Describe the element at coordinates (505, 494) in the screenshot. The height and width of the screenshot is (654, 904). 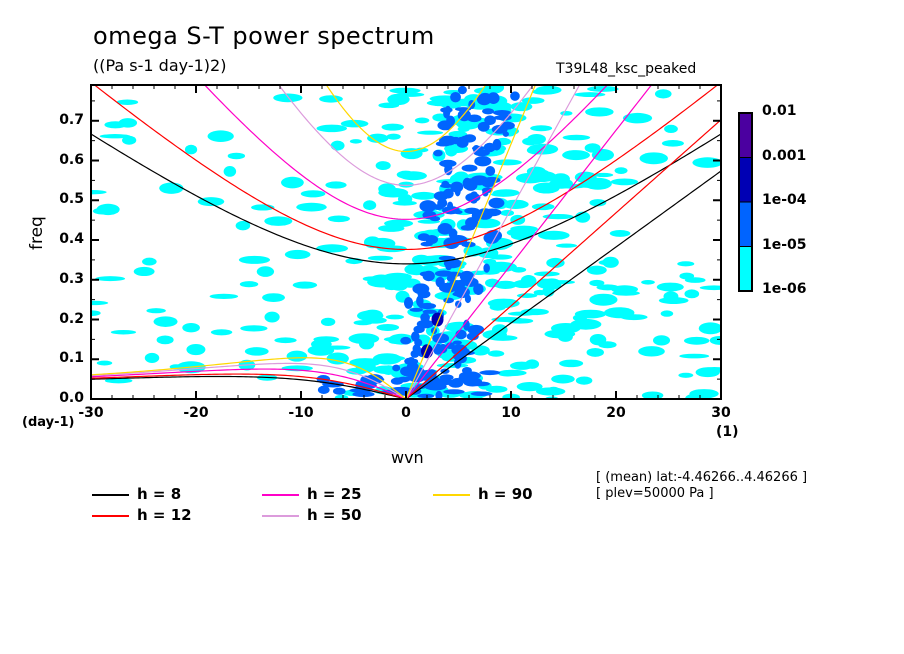
I see `legend-label: h = 90` at that location.